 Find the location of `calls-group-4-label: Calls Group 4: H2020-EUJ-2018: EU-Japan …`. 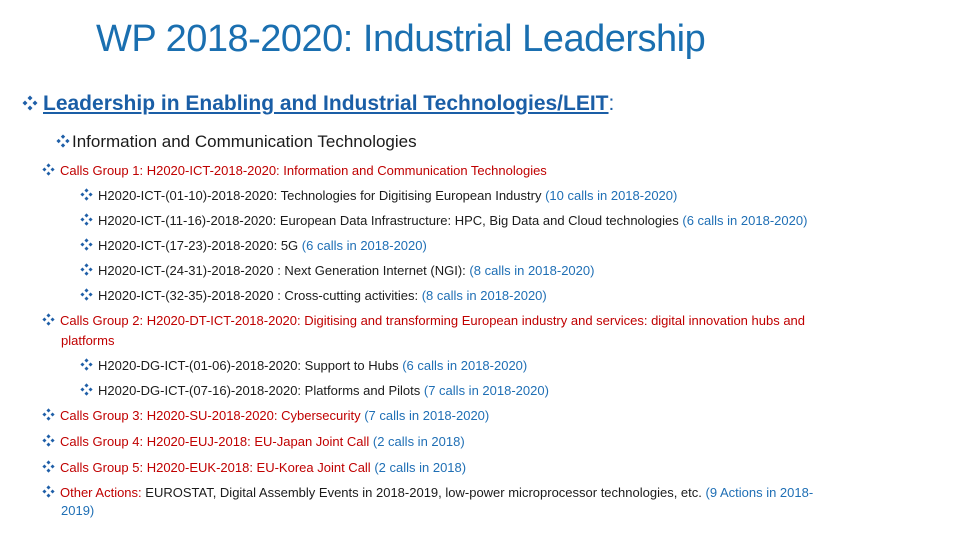

calls-group-4-label: Calls Group 4: H2020-EUJ-2018: EU-Japan … is located at coordinates (215, 441).